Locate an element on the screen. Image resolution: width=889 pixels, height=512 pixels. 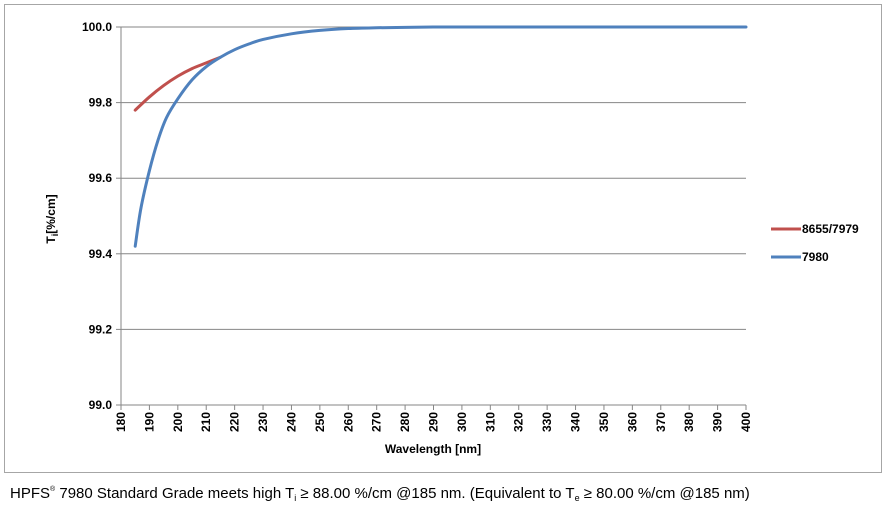
x-tick-label: 350 is located at coordinates (604, 422).